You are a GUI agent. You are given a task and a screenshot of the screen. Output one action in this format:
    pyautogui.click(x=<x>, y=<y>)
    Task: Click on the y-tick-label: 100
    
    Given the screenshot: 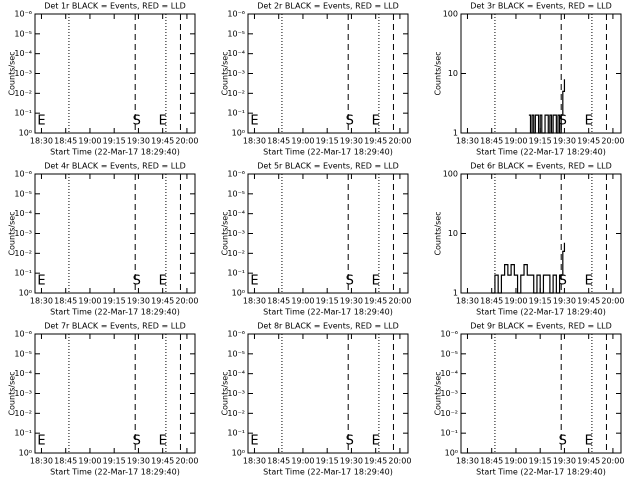 What is the action you would take?
    pyautogui.click(x=450, y=14)
    